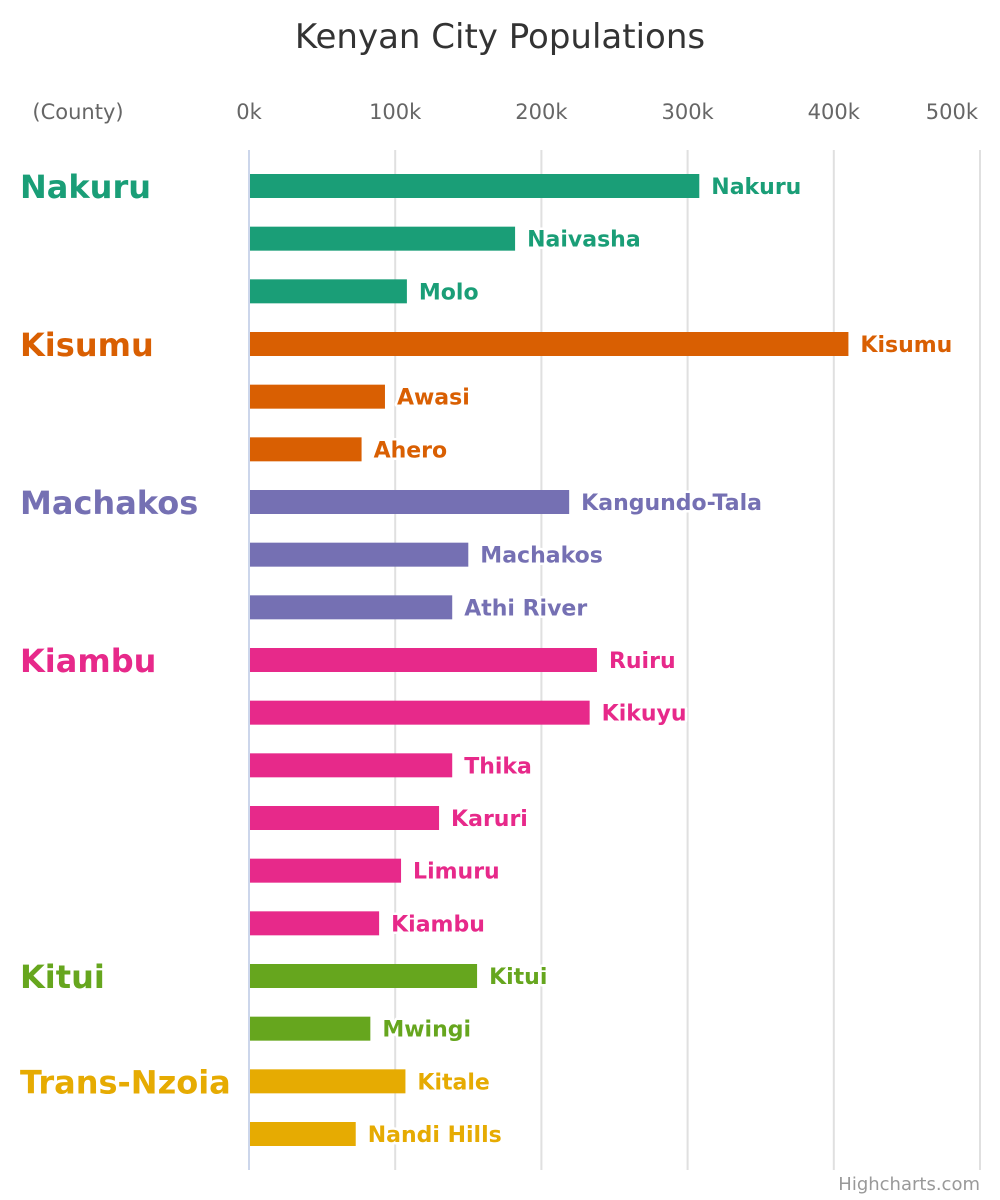  I want to click on data-label: Karuri, so click(489, 819).